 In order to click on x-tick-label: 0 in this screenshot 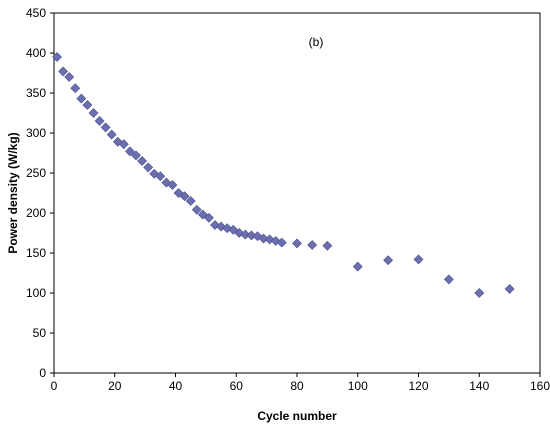, I will do `click(54, 386)`.